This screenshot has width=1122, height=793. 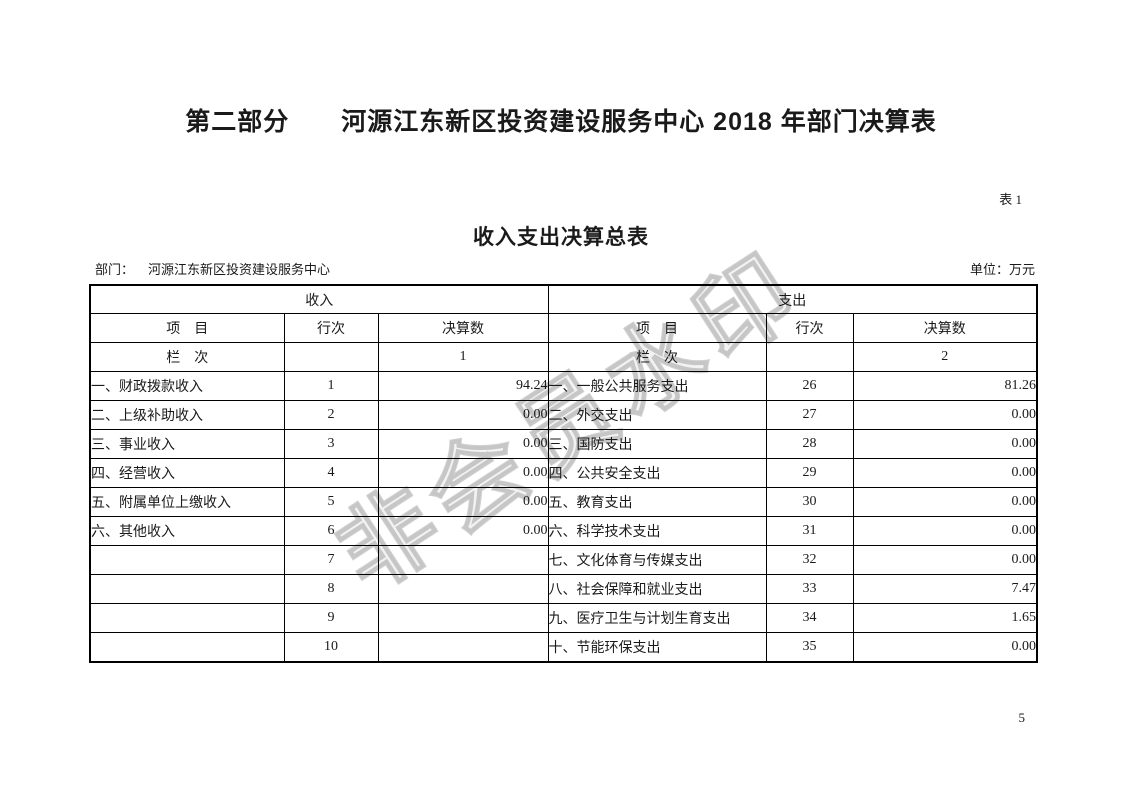 I want to click on income-line-cell: 7, so click(x=331, y=560).